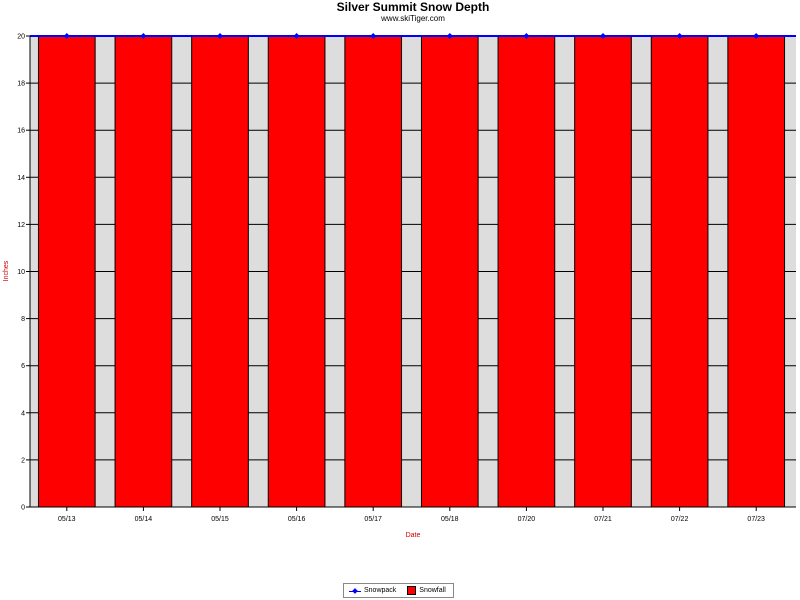  What do you see at coordinates (680, 519) in the screenshot?
I see `x-tick-label: 07/22` at bounding box center [680, 519].